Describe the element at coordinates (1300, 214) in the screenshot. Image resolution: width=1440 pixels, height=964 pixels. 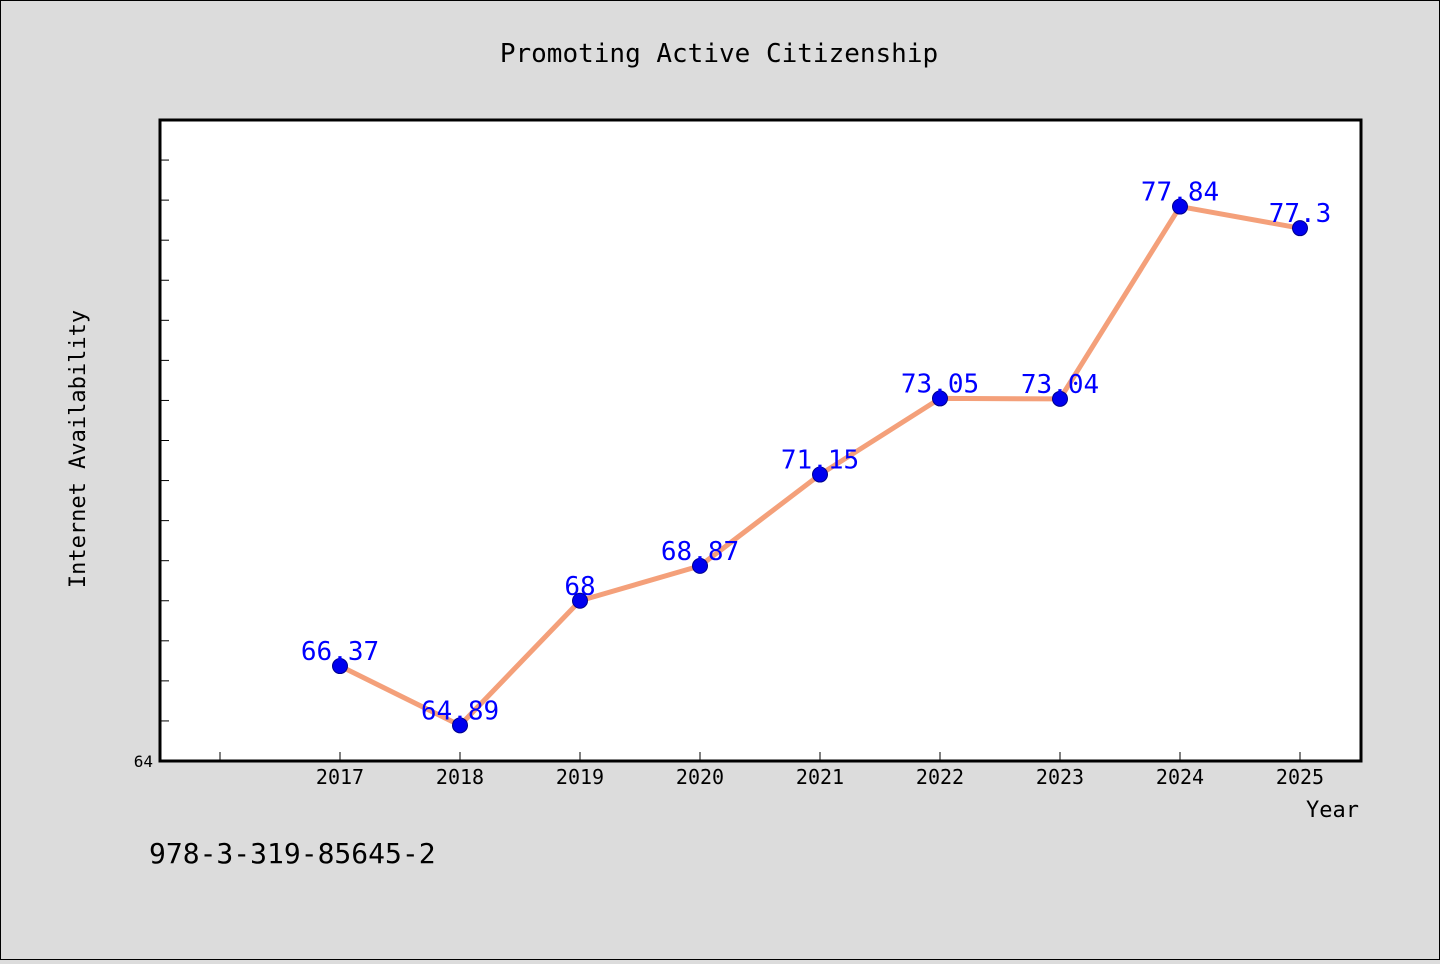
I see `data-label: 77.3` at that location.